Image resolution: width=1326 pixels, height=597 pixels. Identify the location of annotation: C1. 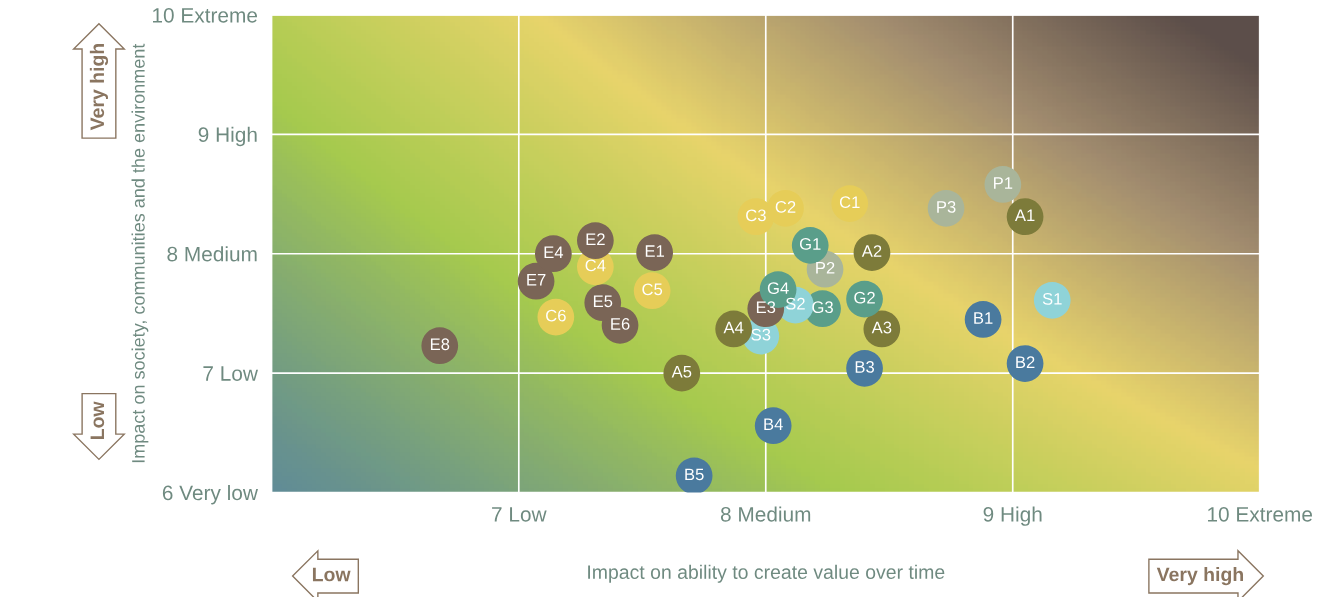
(849, 202).